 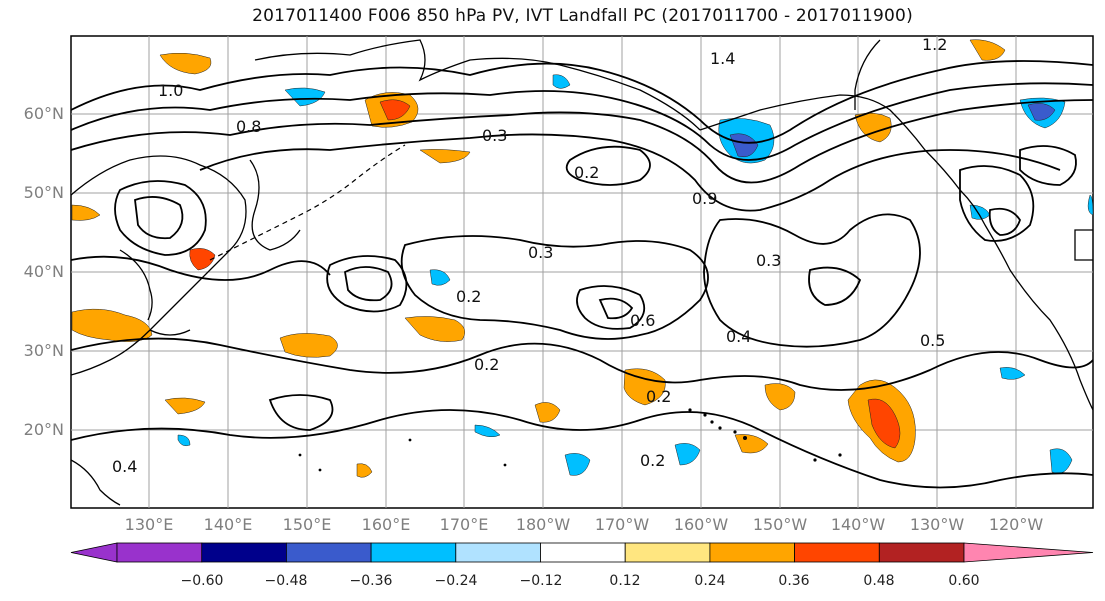 I want to click on colorbar, so click(x=582, y=552).